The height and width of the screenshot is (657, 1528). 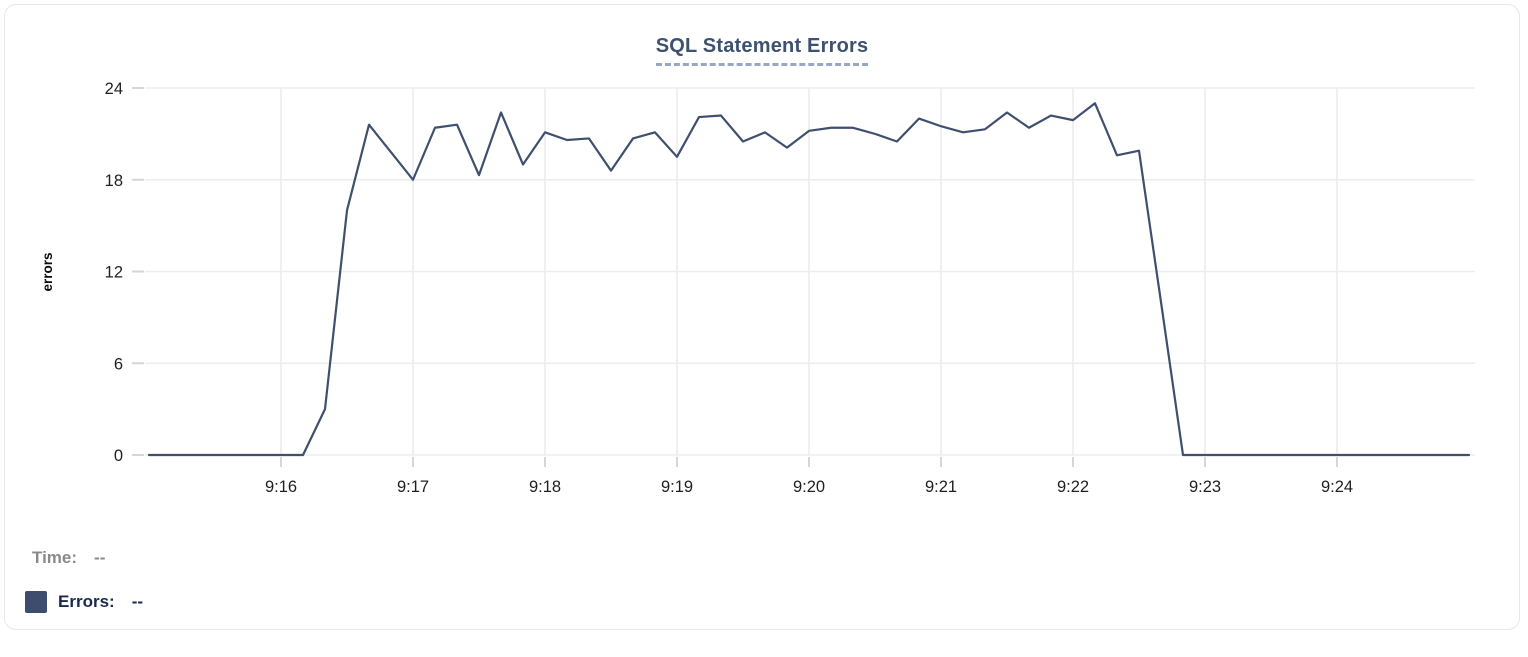 What do you see at coordinates (809, 487) in the screenshot?
I see `x-tick-label: 9:20` at bounding box center [809, 487].